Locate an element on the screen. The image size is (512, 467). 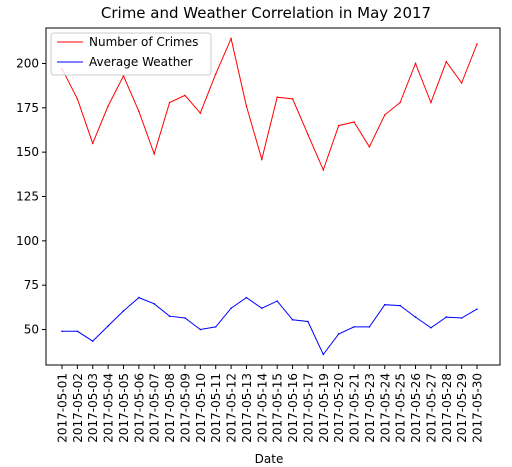
y-tick-label: 150 is located at coordinates (27, 152).